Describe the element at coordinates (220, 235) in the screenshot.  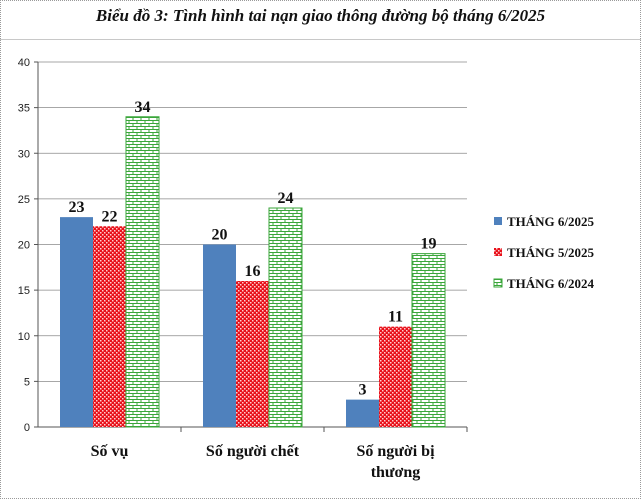
I see `data-label: 20` at that location.